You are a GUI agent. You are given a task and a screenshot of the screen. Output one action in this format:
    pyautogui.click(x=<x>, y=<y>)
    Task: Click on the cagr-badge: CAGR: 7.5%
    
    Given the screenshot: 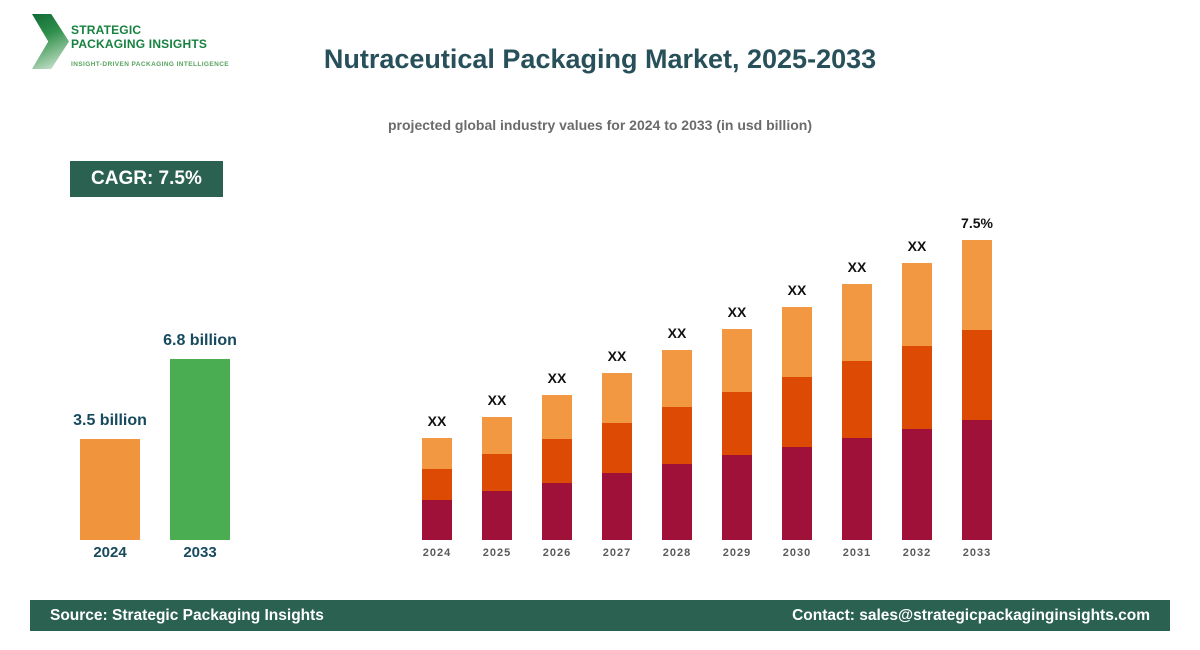 What is the action you would take?
    pyautogui.click(x=146, y=179)
    